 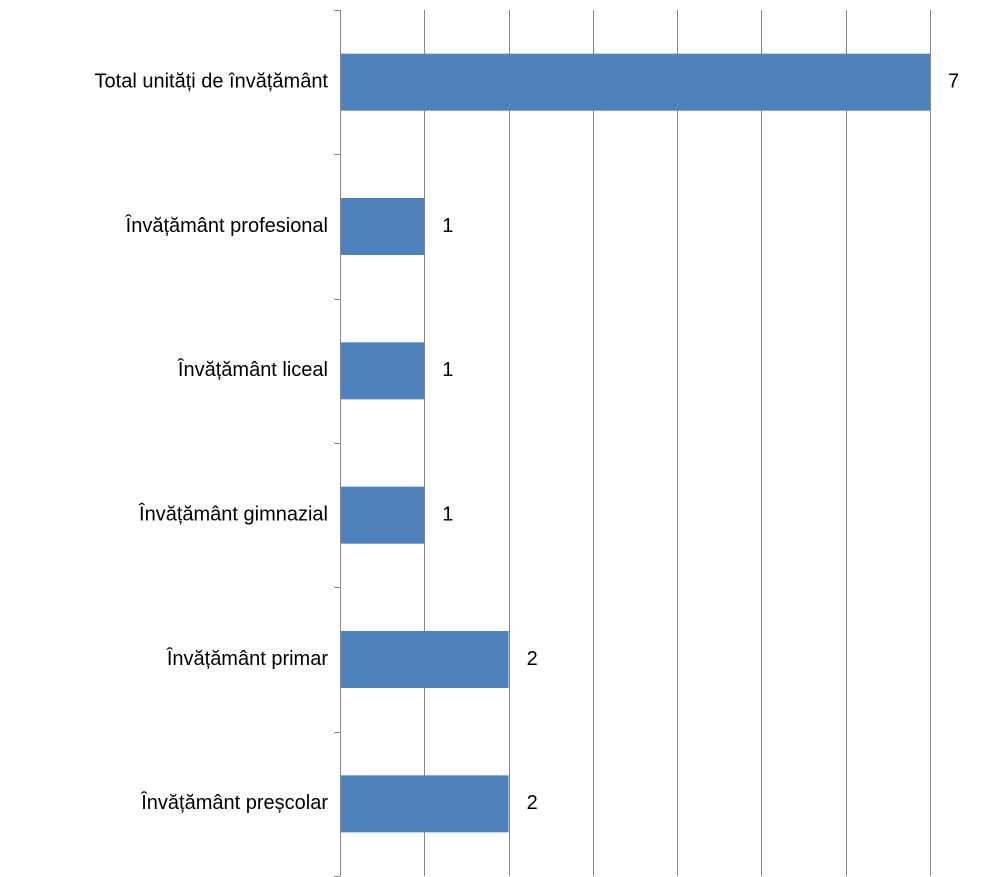 What do you see at coordinates (234, 802) in the screenshot?
I see `category-label: Învățământ preșcolar` at bounding box center [234, 802].